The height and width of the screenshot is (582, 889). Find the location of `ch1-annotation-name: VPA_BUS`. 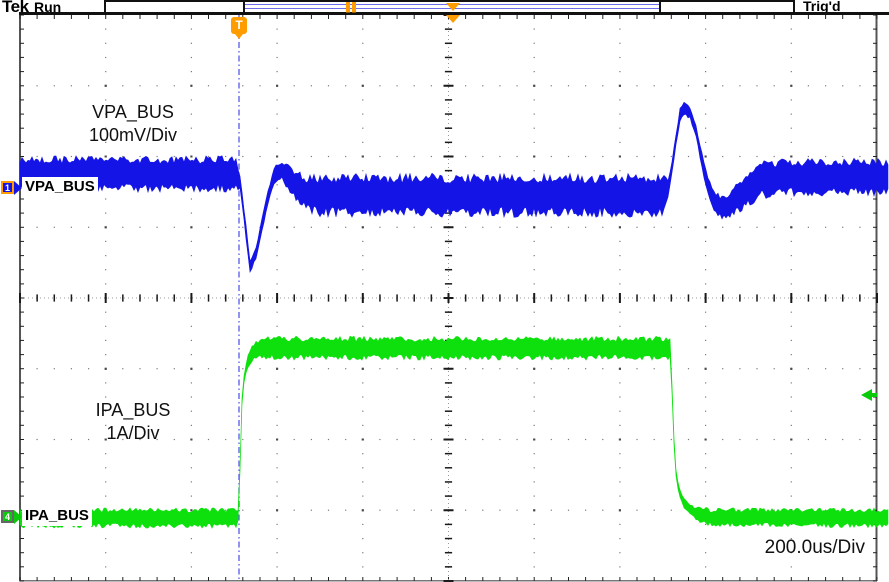

ch1-annotation-name: VPA_BUS is located at coordinates (133, 112).